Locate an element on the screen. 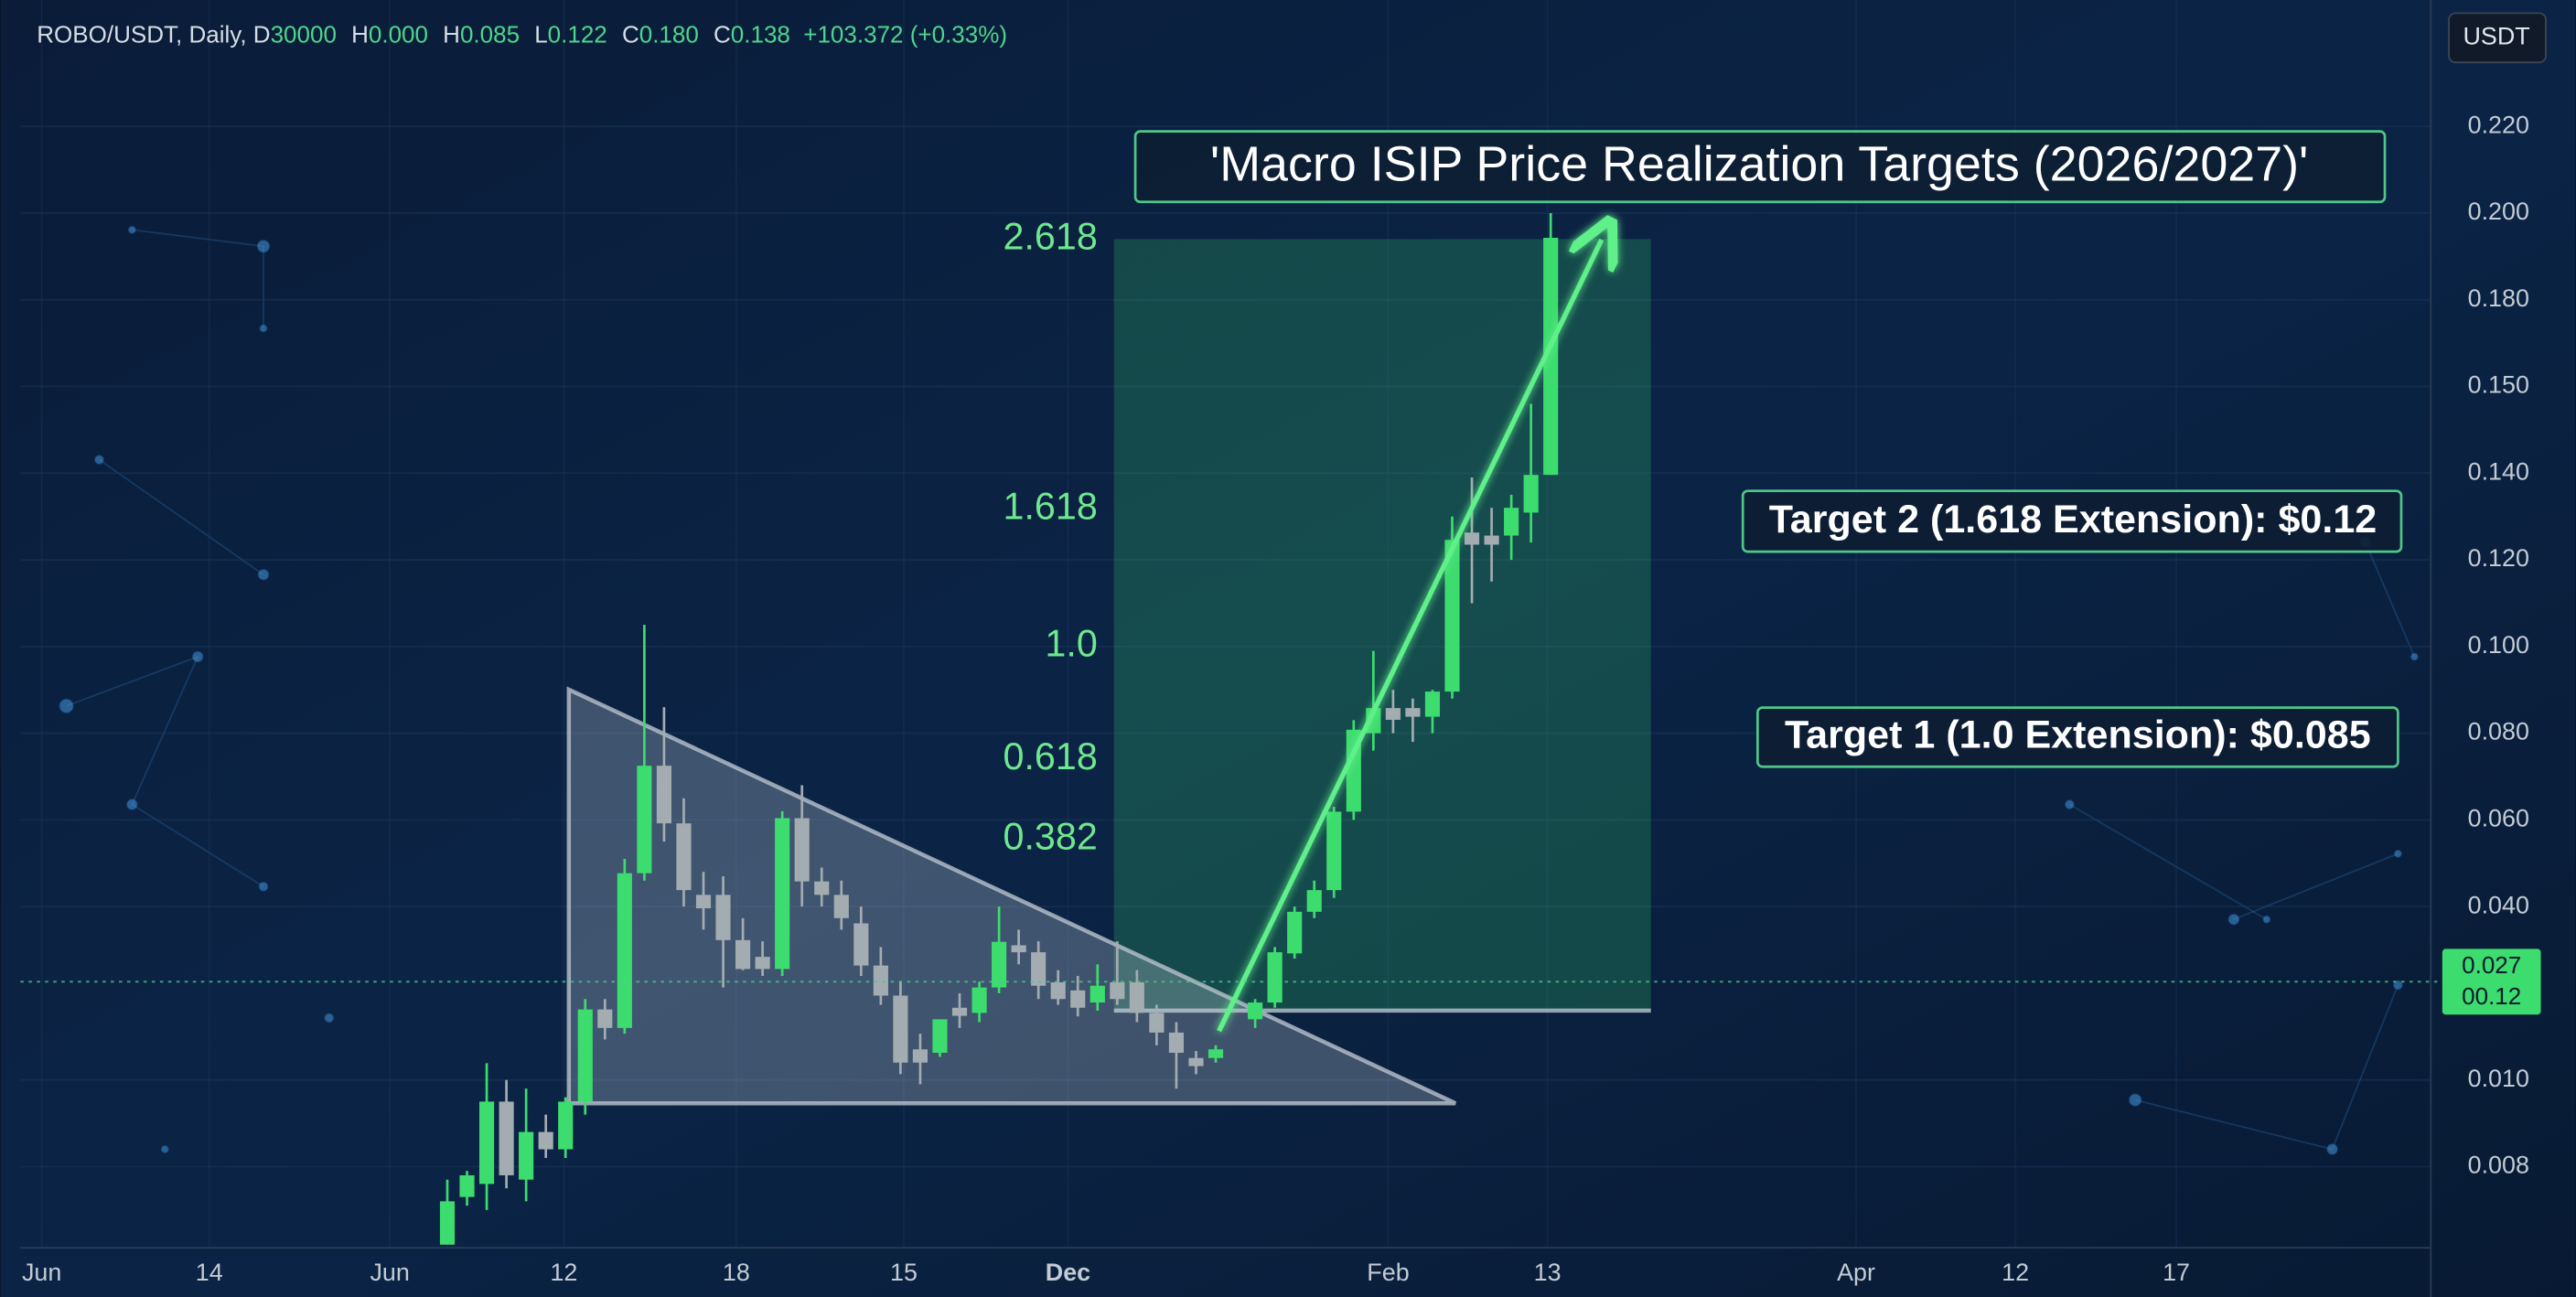 This screenshot has height=1297, width=2576. target-1: Target 1 (1.0 Extension): $0.085 is located at coordinates (2038, 737).